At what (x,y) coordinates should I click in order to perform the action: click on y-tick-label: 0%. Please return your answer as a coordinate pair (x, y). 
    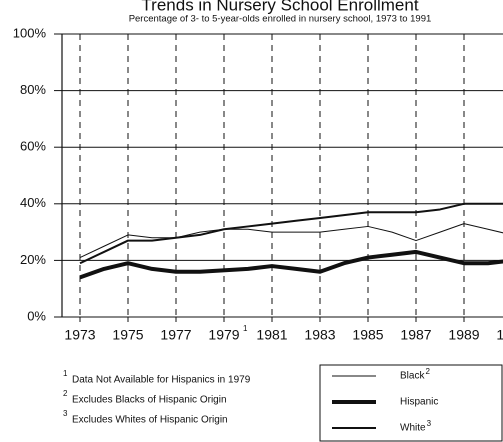
    Looking at the image, I should click on (36, 315).